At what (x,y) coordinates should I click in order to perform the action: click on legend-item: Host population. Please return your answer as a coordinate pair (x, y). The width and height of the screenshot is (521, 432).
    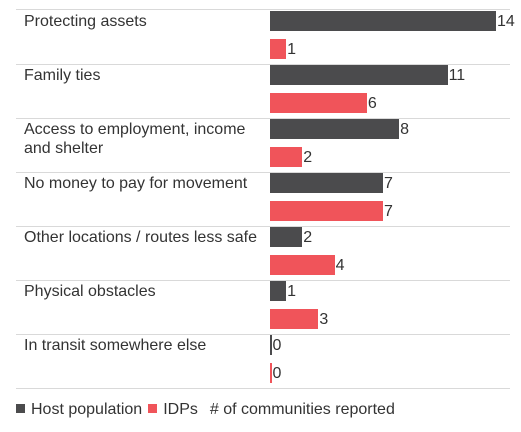
    Looking at the image, I should click on (79, 410).